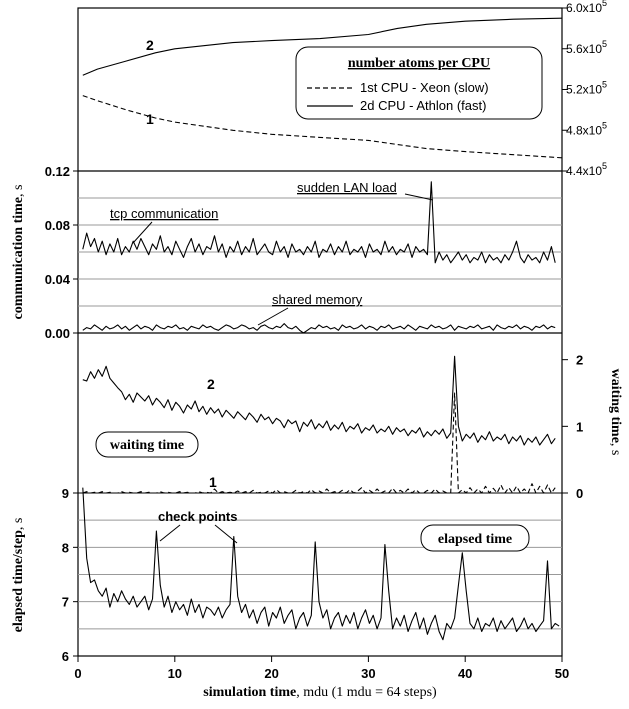  I want to click on atoms-ytick-label: 4.4x10⁵, so click(586, 169).